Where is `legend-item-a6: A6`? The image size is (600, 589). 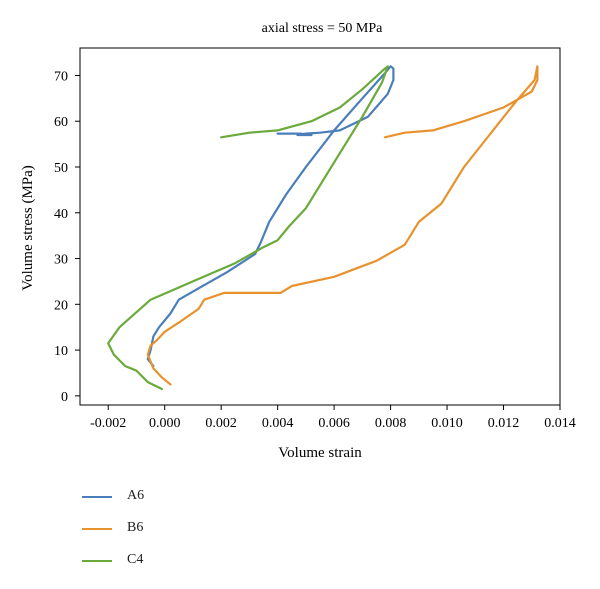 legend-item-a6: A6 is located at coordinates (162, 502).